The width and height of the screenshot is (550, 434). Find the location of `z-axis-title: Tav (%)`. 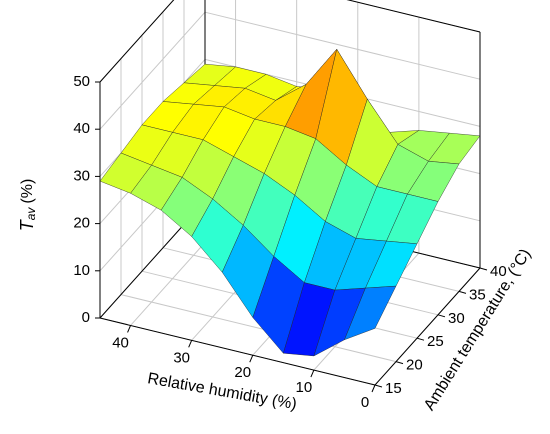

z-axis-title: Tav (%) is located at coordinates (27, 205).